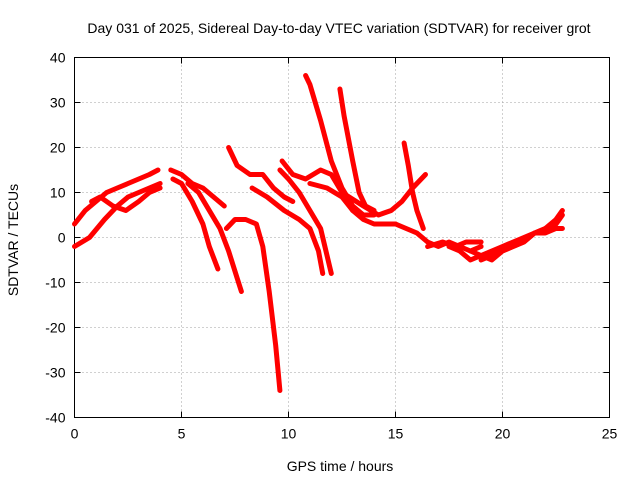  Describe the element at coordinates (58, 193) in the screenshot. I see `y-tick-label: 10` at that location.